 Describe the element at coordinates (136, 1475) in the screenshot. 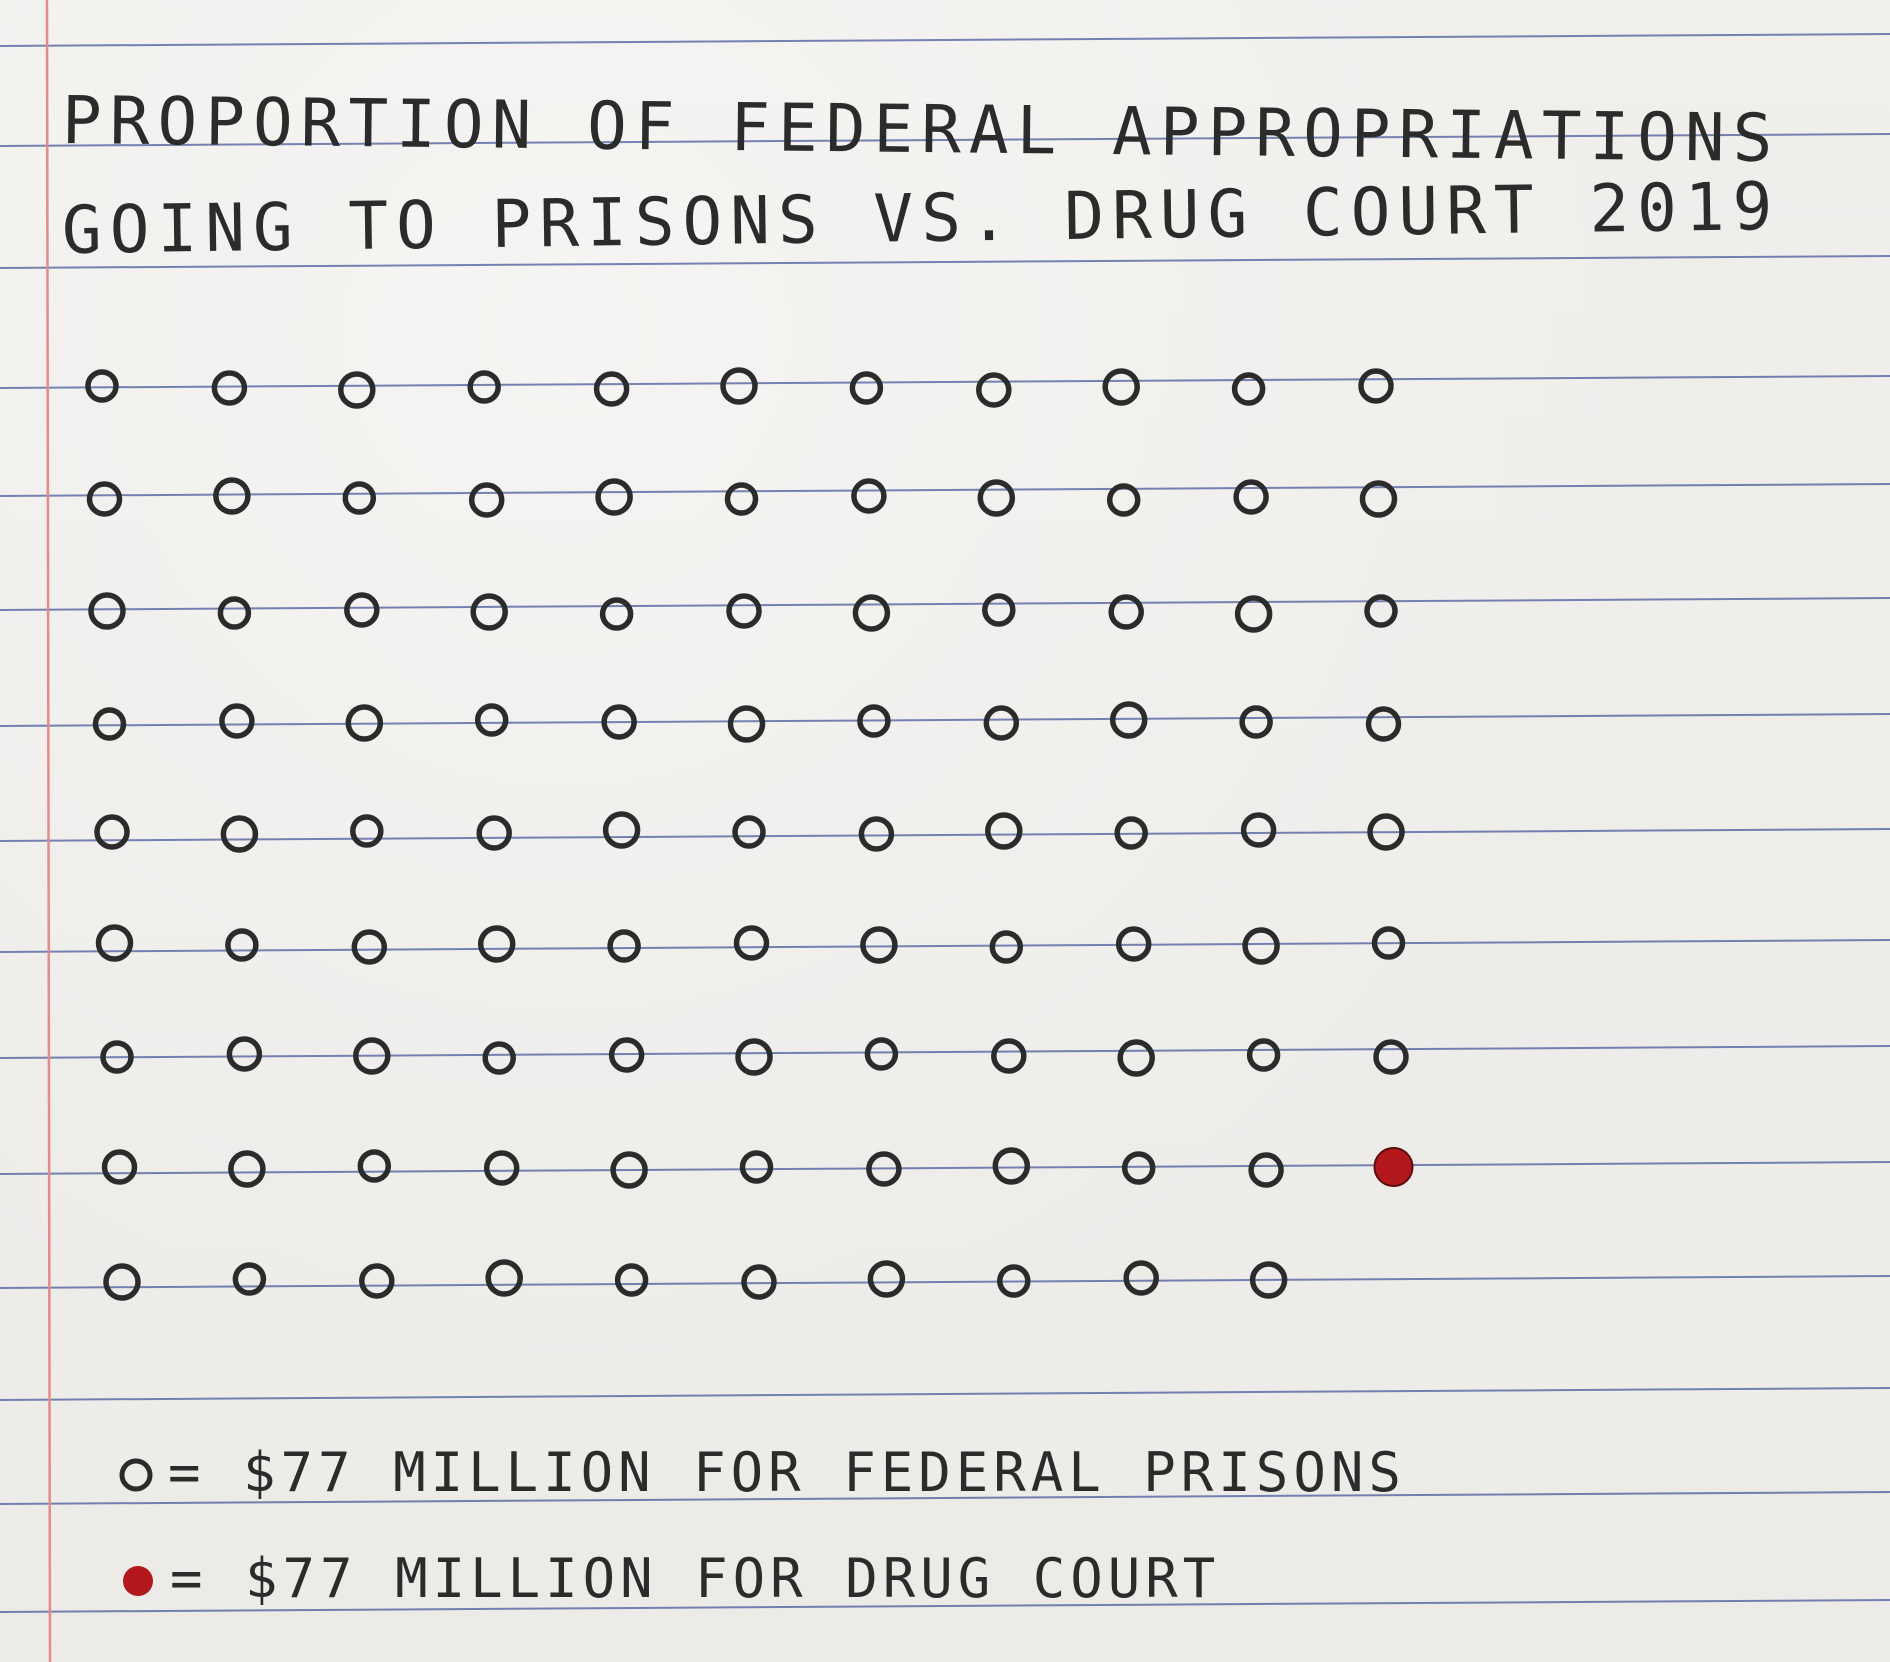

I see `legend-open-circle-icon` at that location.